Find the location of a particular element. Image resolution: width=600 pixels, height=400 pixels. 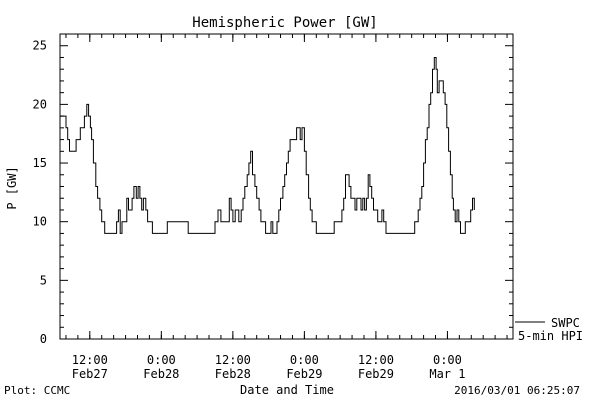

footer-timestamp: 2016/03/01 06:25:07 is located at coordinates (517, 390).